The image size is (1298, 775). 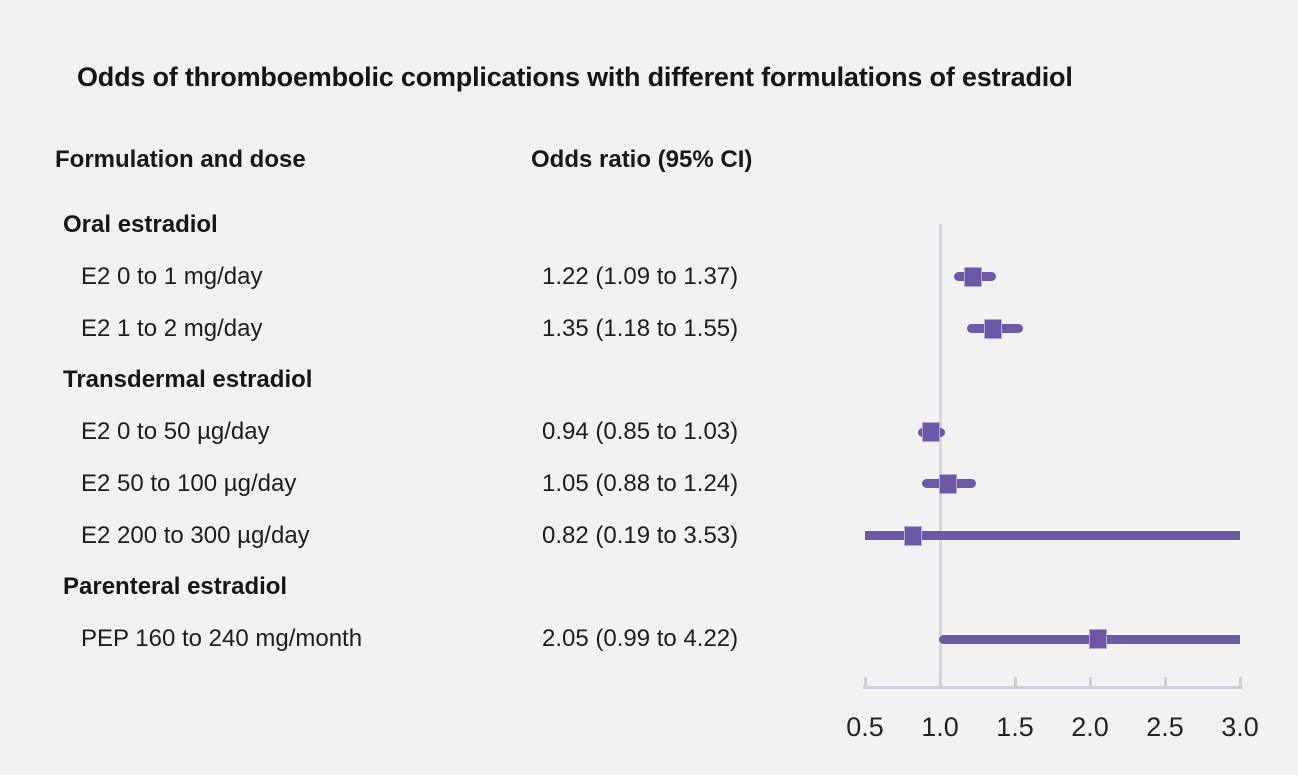 What do you see at coordinates (1165, 727) in the screenshot?
I see `x-axis-tick-label: 2.5` at bounding box center [1165, 727].